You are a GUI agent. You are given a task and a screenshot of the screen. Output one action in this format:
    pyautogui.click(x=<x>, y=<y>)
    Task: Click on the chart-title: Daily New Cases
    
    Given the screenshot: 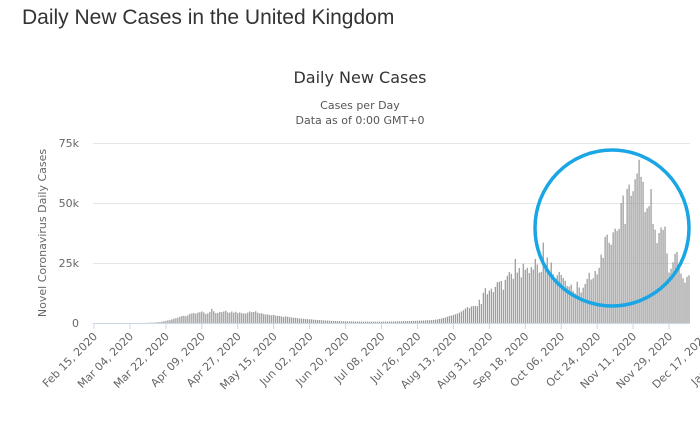 What is the action you would take?
    pyautogui.click(x=359, y=77)
    